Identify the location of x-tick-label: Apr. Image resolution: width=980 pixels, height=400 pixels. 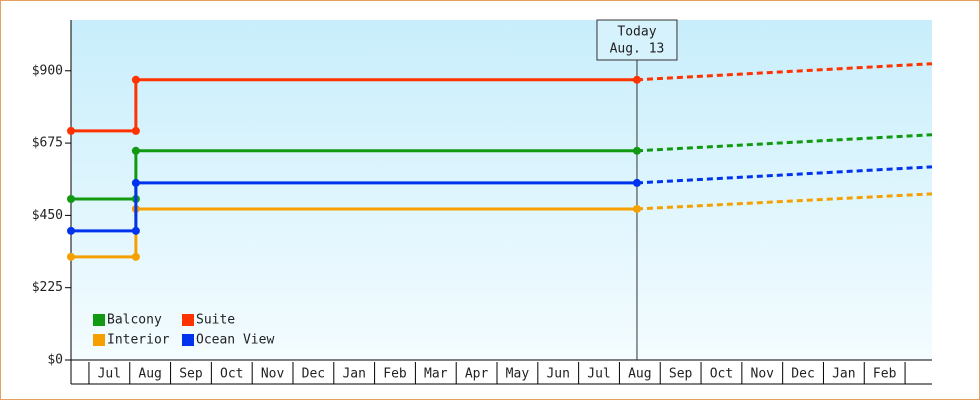
(477, 374).